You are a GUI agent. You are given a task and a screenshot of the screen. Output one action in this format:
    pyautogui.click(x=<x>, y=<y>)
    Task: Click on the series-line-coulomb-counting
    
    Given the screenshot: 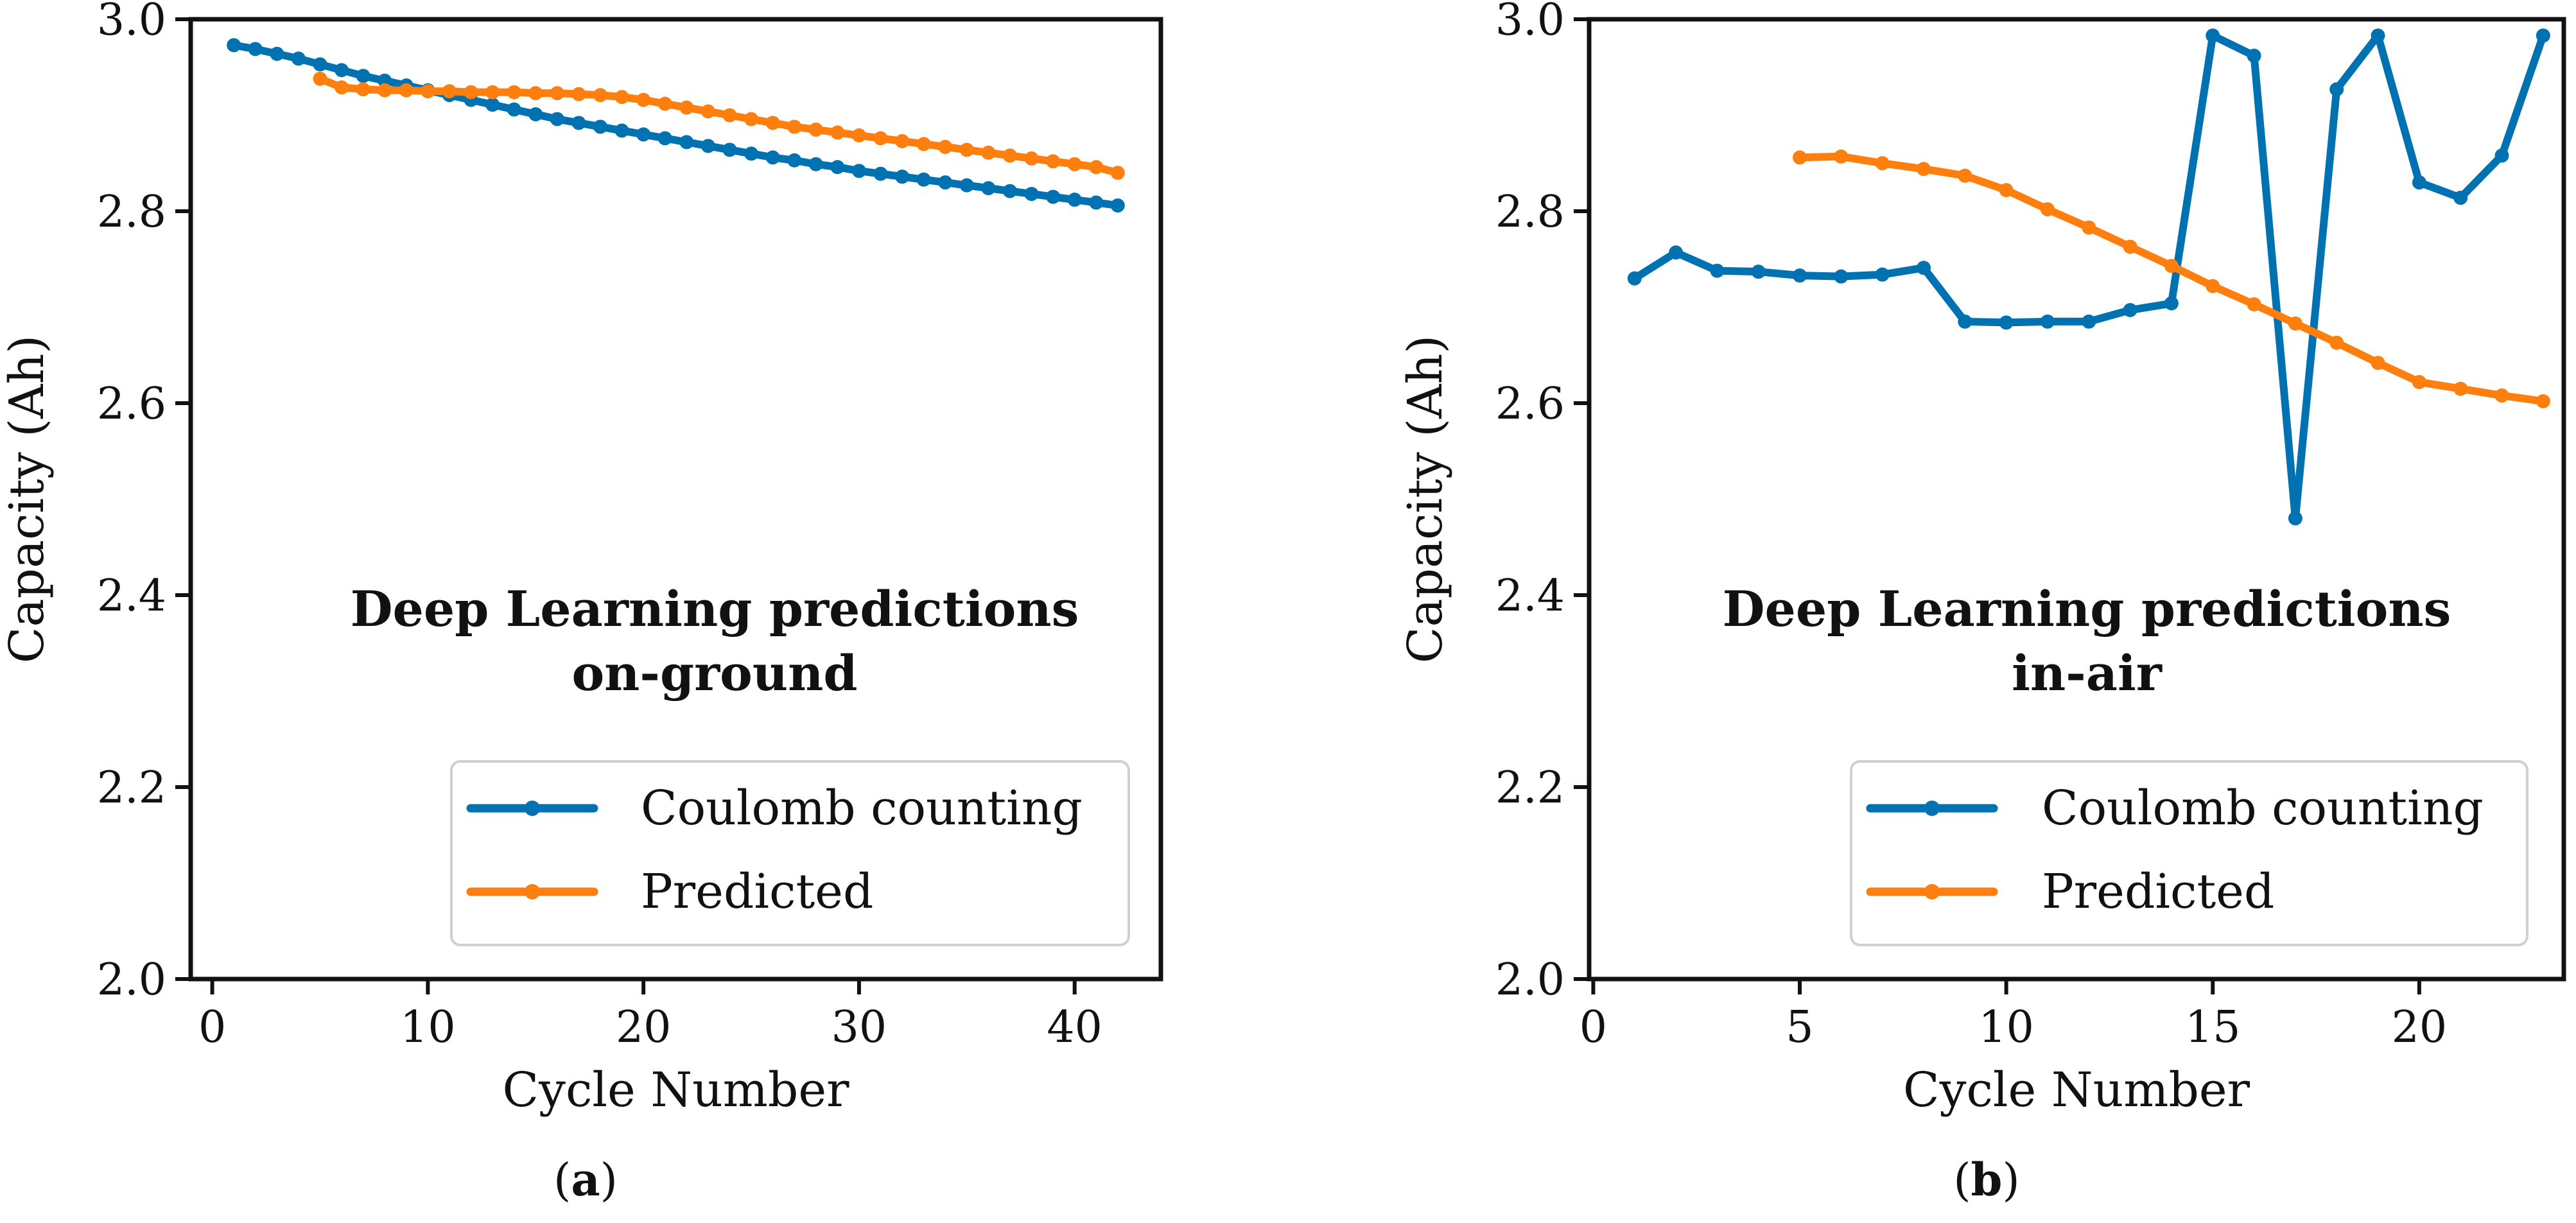 What is the action you would take?
    pyautogui.click(x=676, y=125)
    